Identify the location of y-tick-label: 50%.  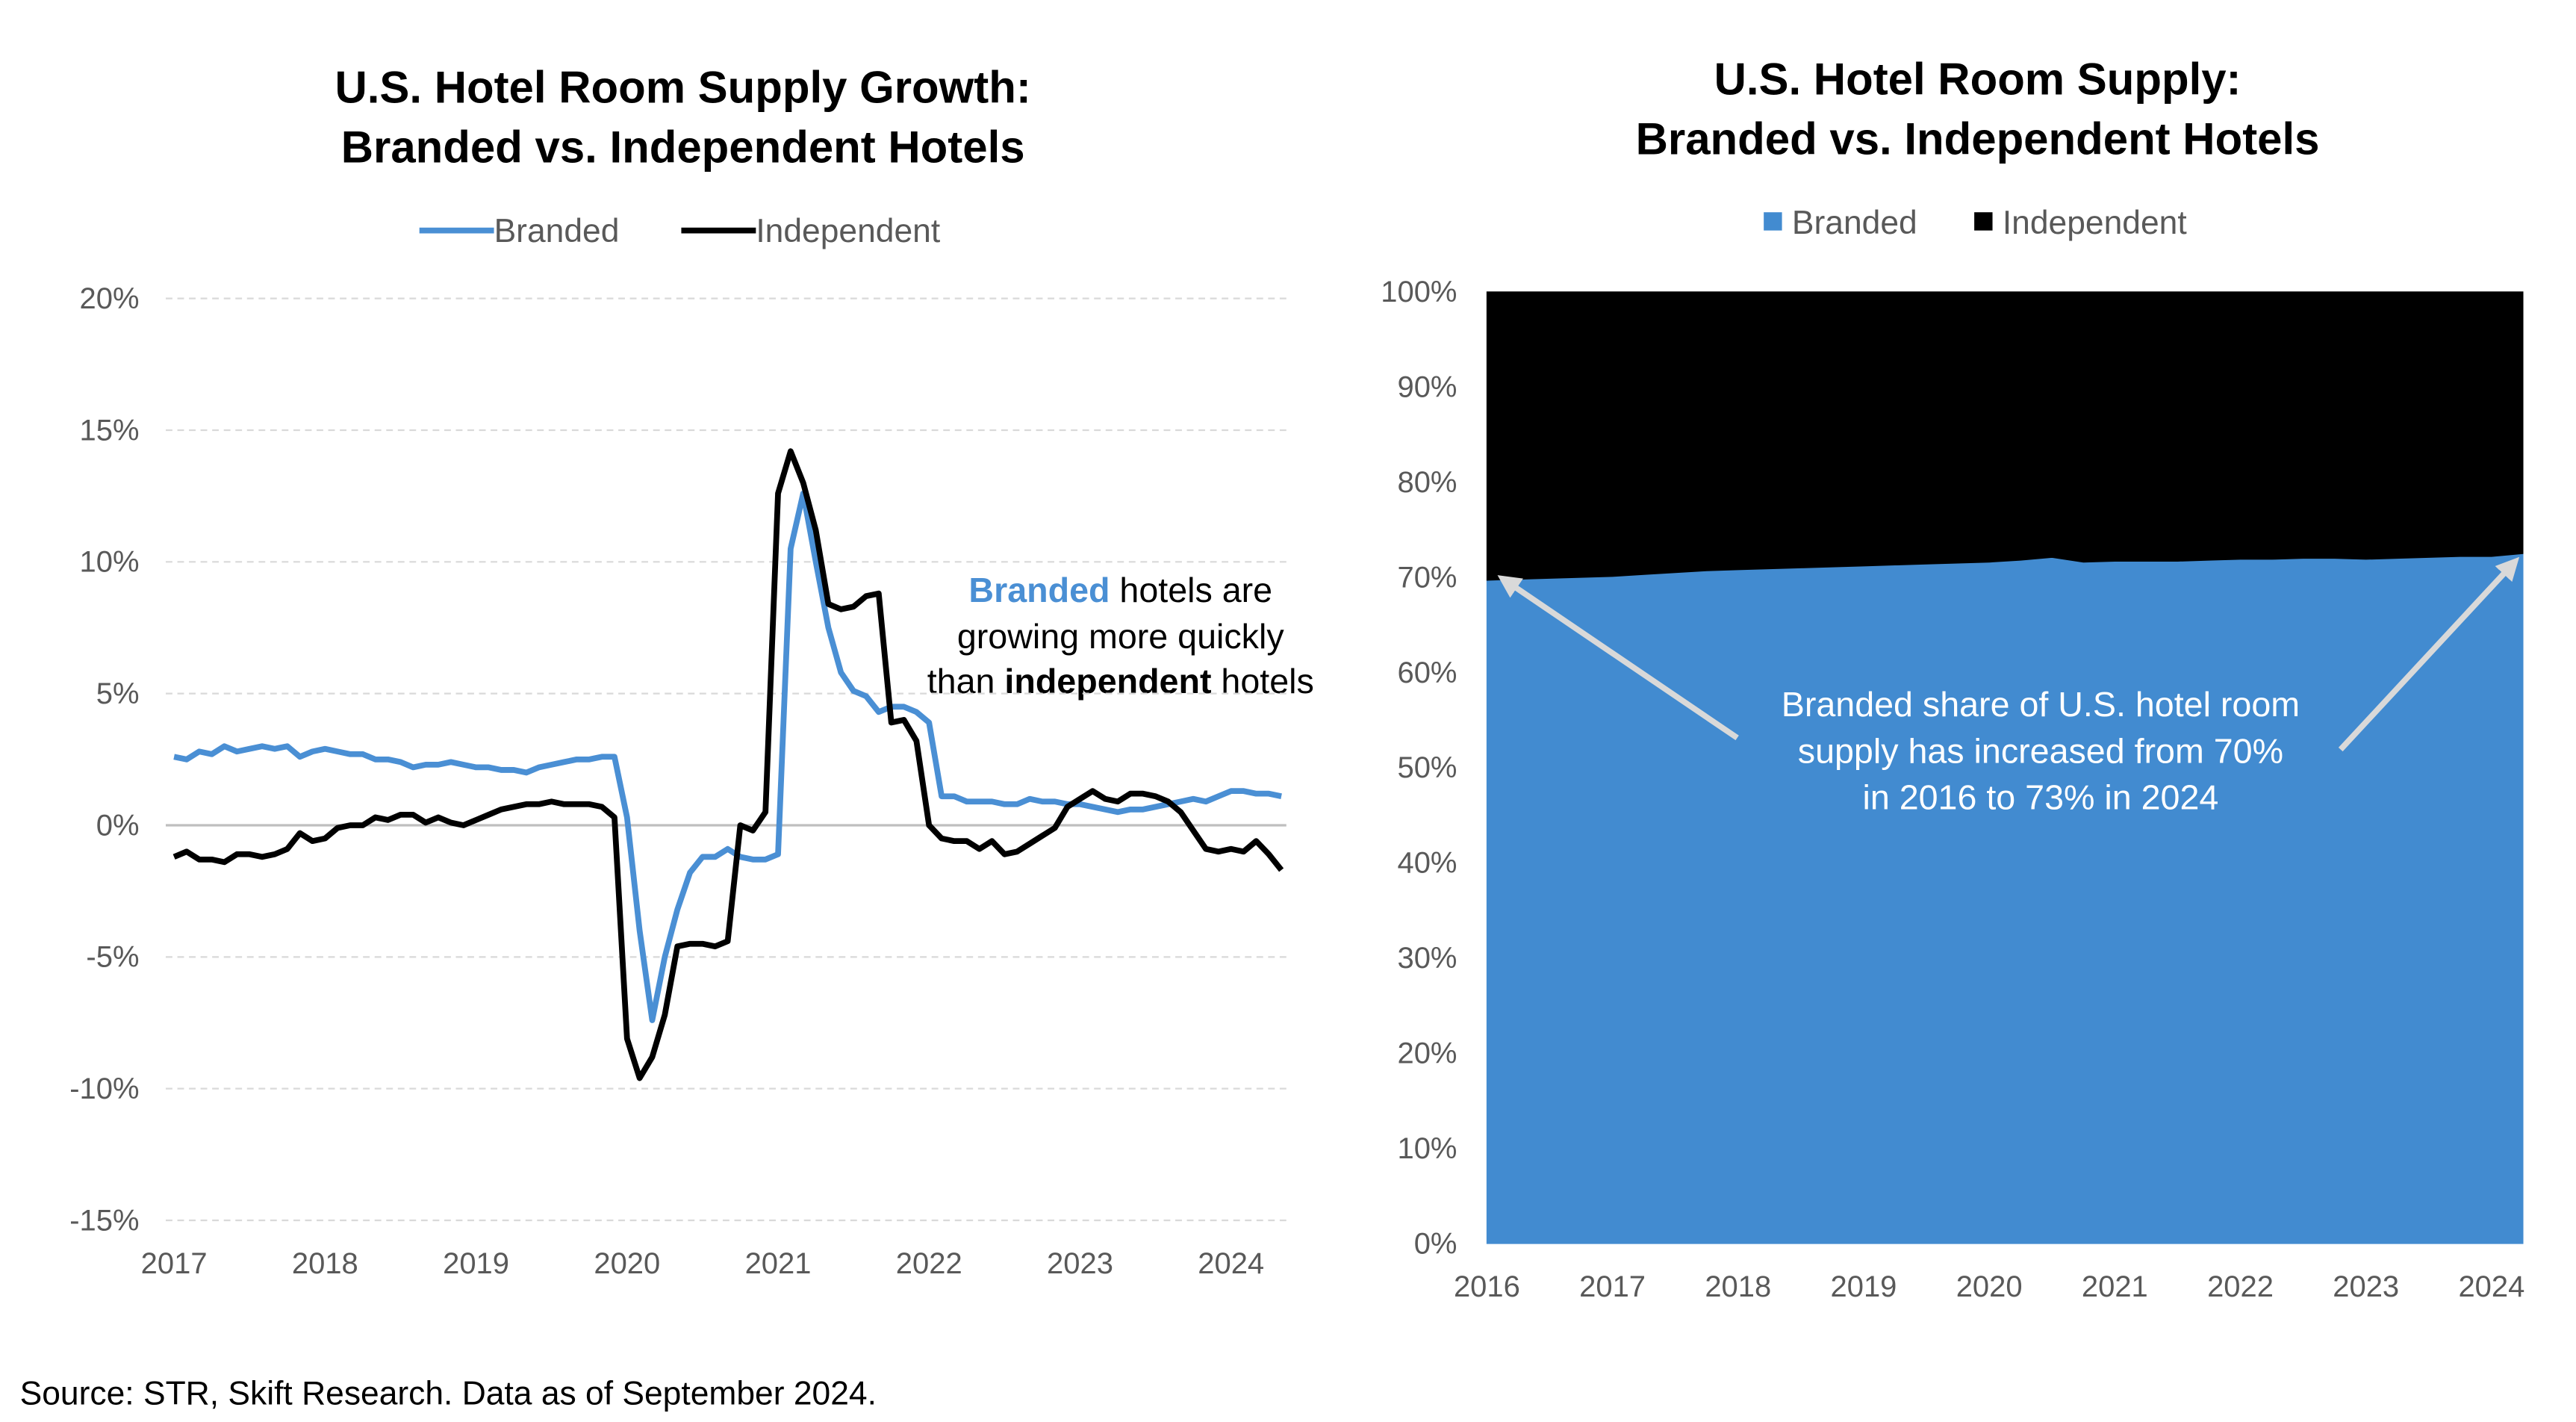
(1427, 767).